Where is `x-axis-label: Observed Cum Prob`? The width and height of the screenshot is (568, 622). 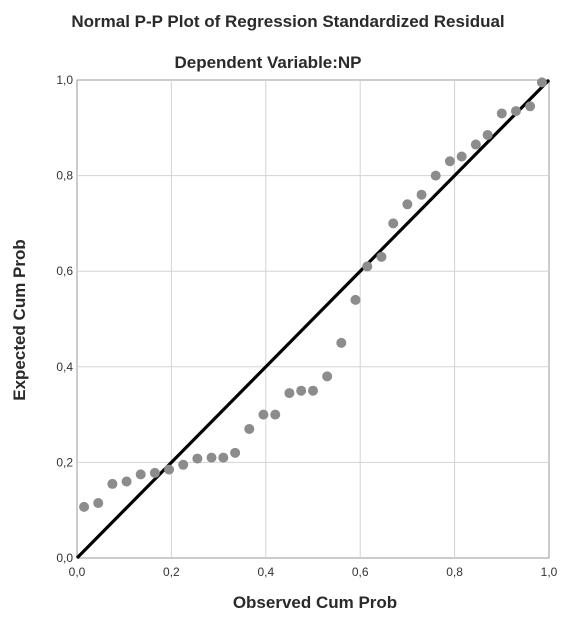
x-axis-label: Observed Cum Prob is located at coordinates (315, 602).